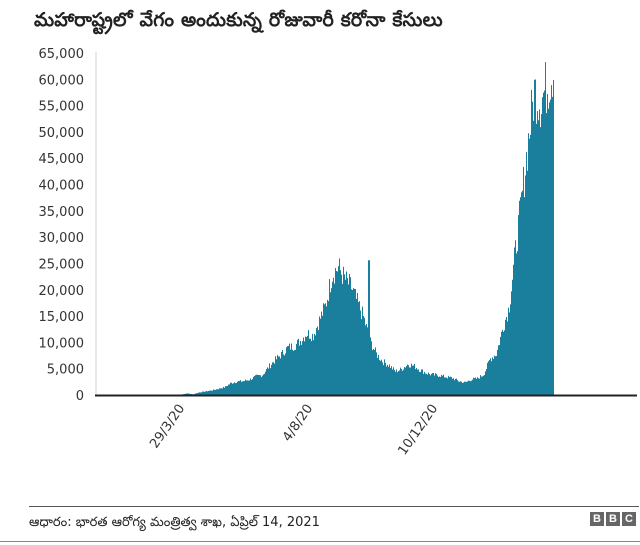 The image size is (640, 545). Describe the element at coordinates (167, 427) in the screenshot. I see `x-tick-label: 29/3/20` at that location.